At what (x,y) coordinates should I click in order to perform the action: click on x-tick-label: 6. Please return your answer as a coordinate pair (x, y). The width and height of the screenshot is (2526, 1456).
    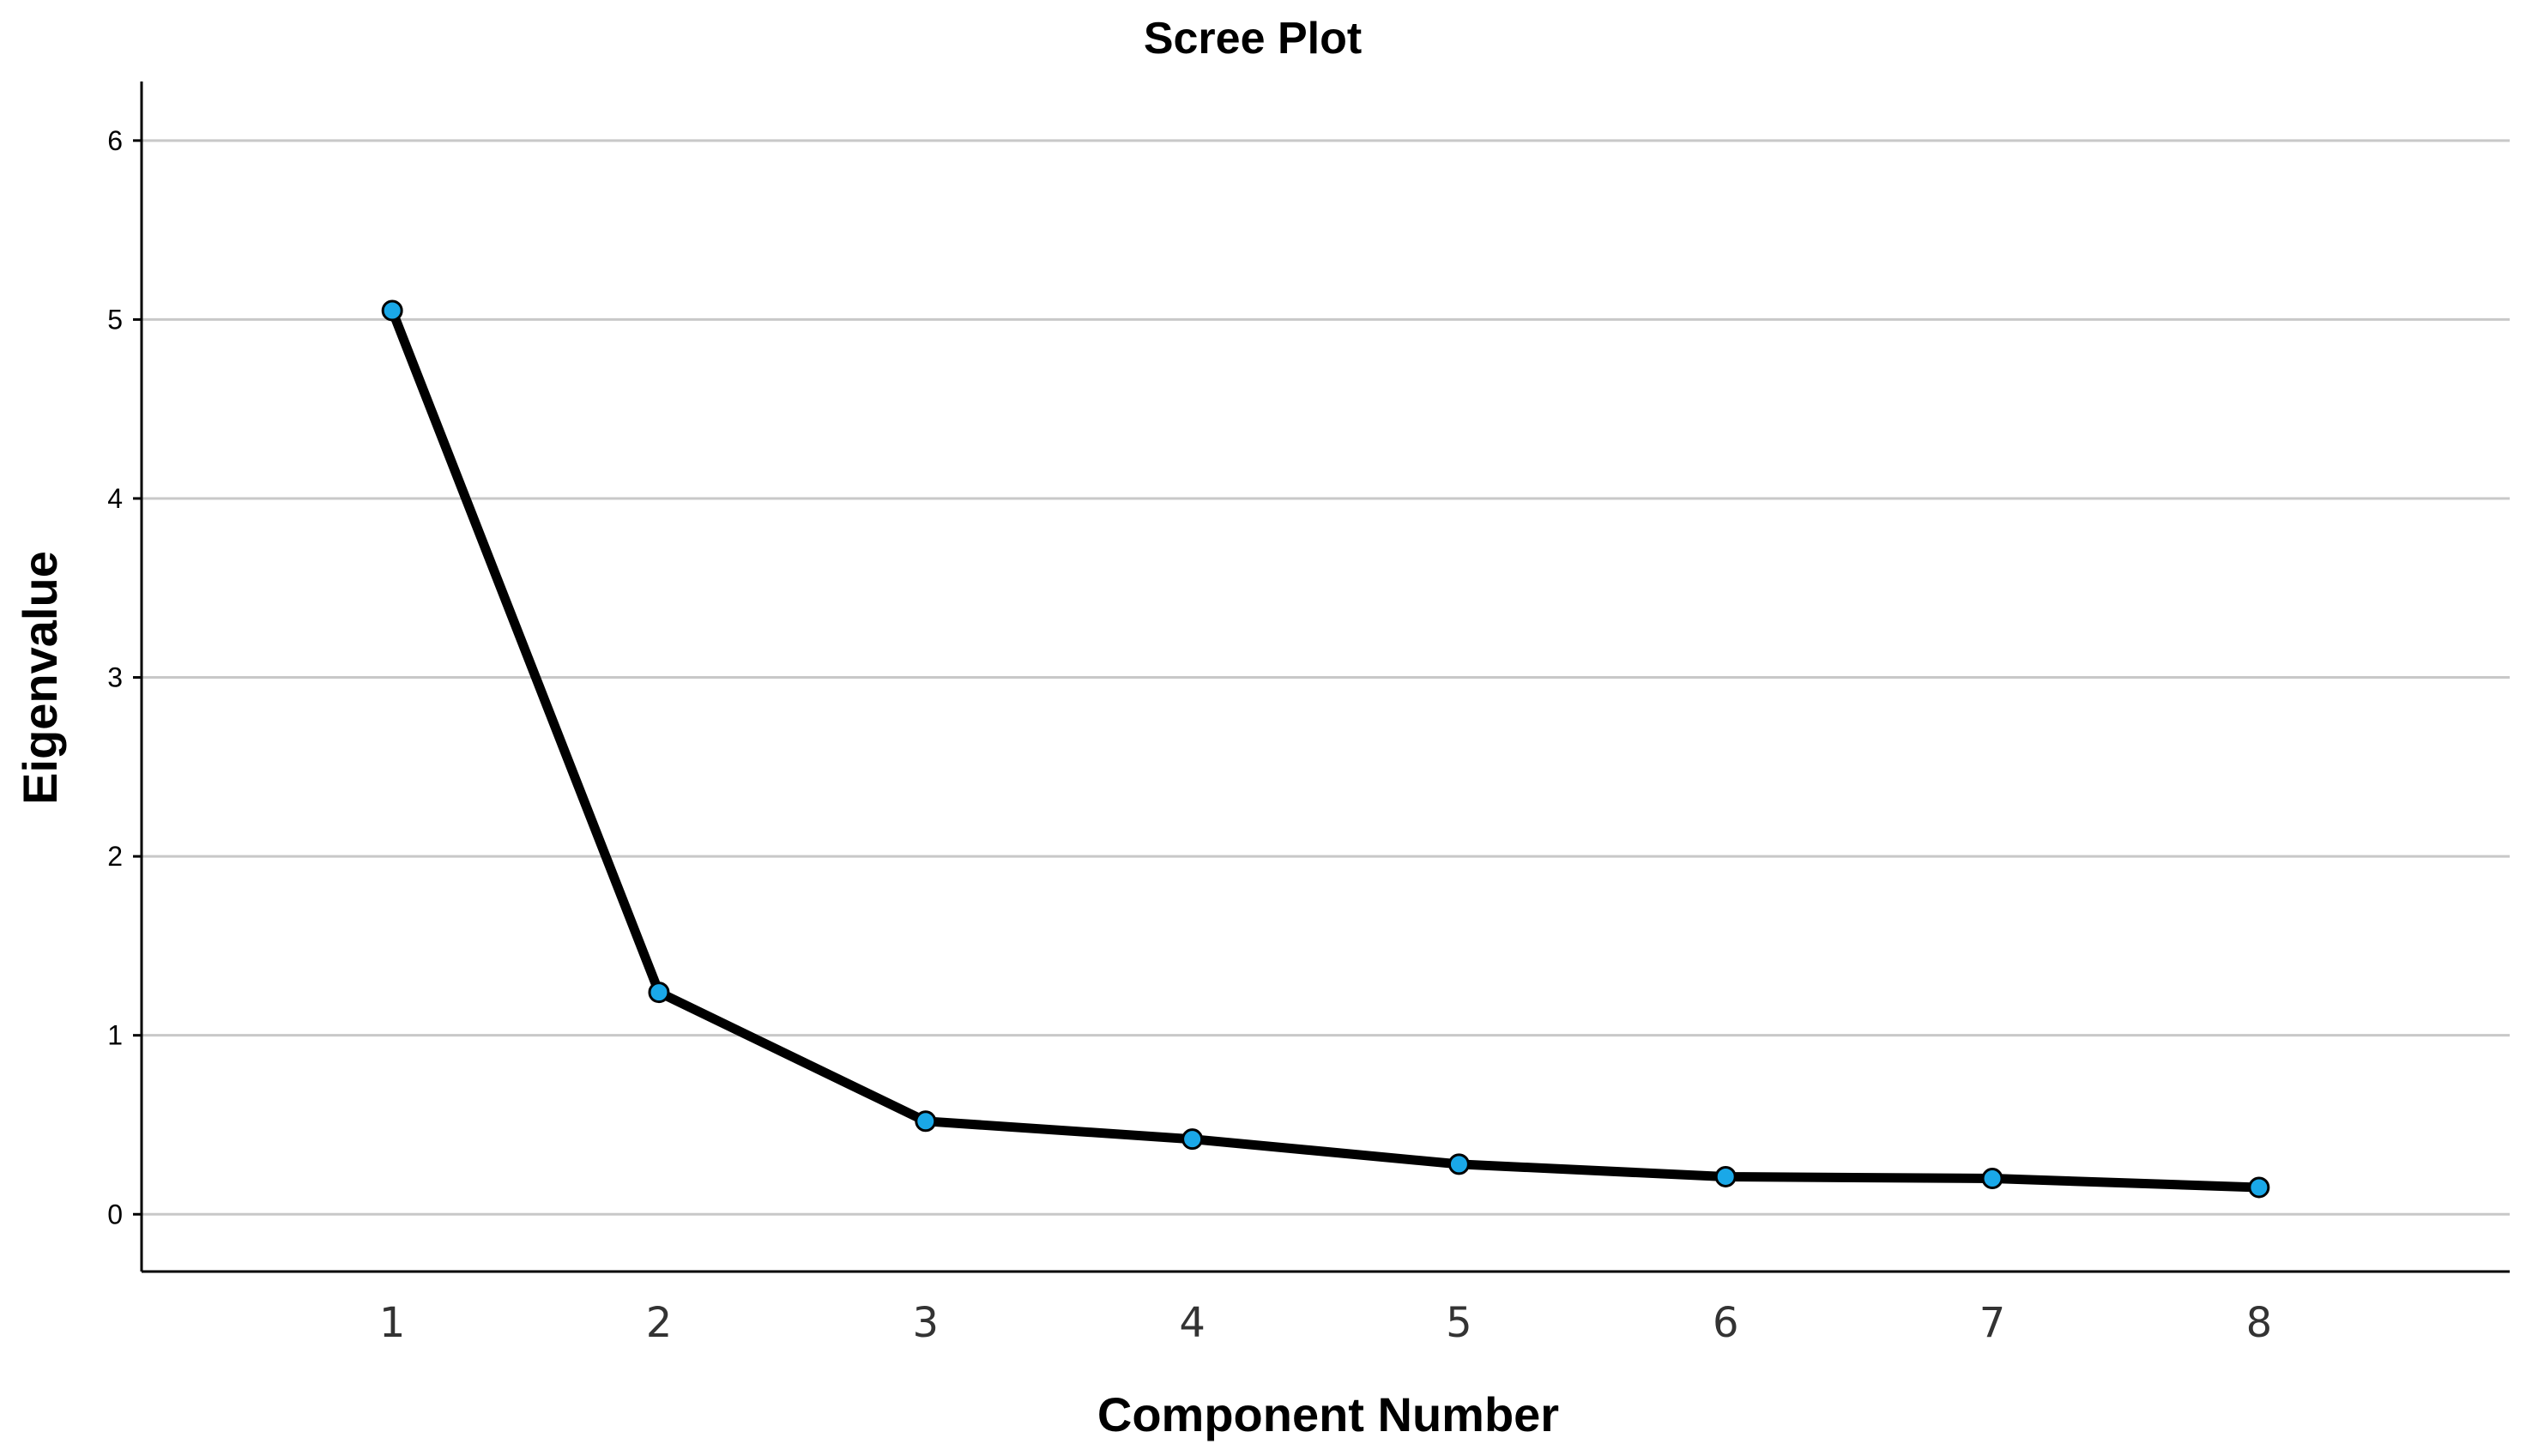
    Looking at the image, I should click on (1726, 1323).